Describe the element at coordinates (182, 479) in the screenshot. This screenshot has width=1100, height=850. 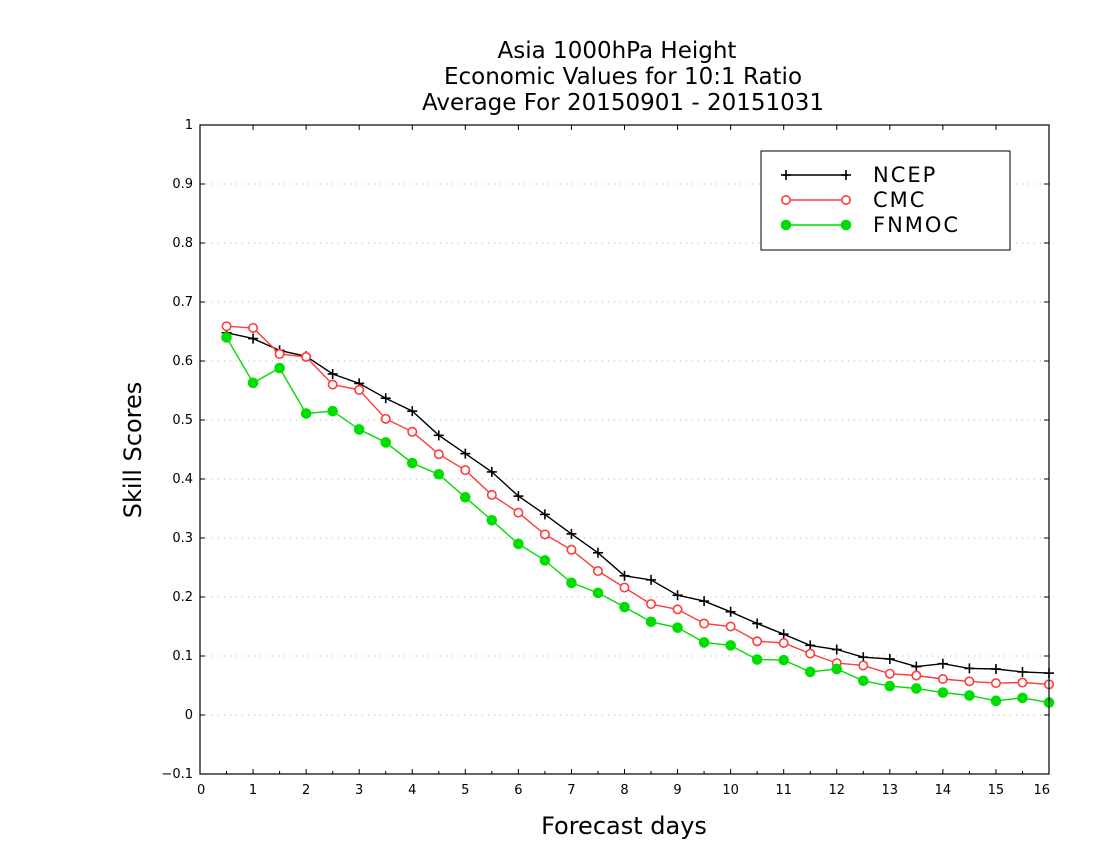
I see `y-tick-label: 0.4` at that location.